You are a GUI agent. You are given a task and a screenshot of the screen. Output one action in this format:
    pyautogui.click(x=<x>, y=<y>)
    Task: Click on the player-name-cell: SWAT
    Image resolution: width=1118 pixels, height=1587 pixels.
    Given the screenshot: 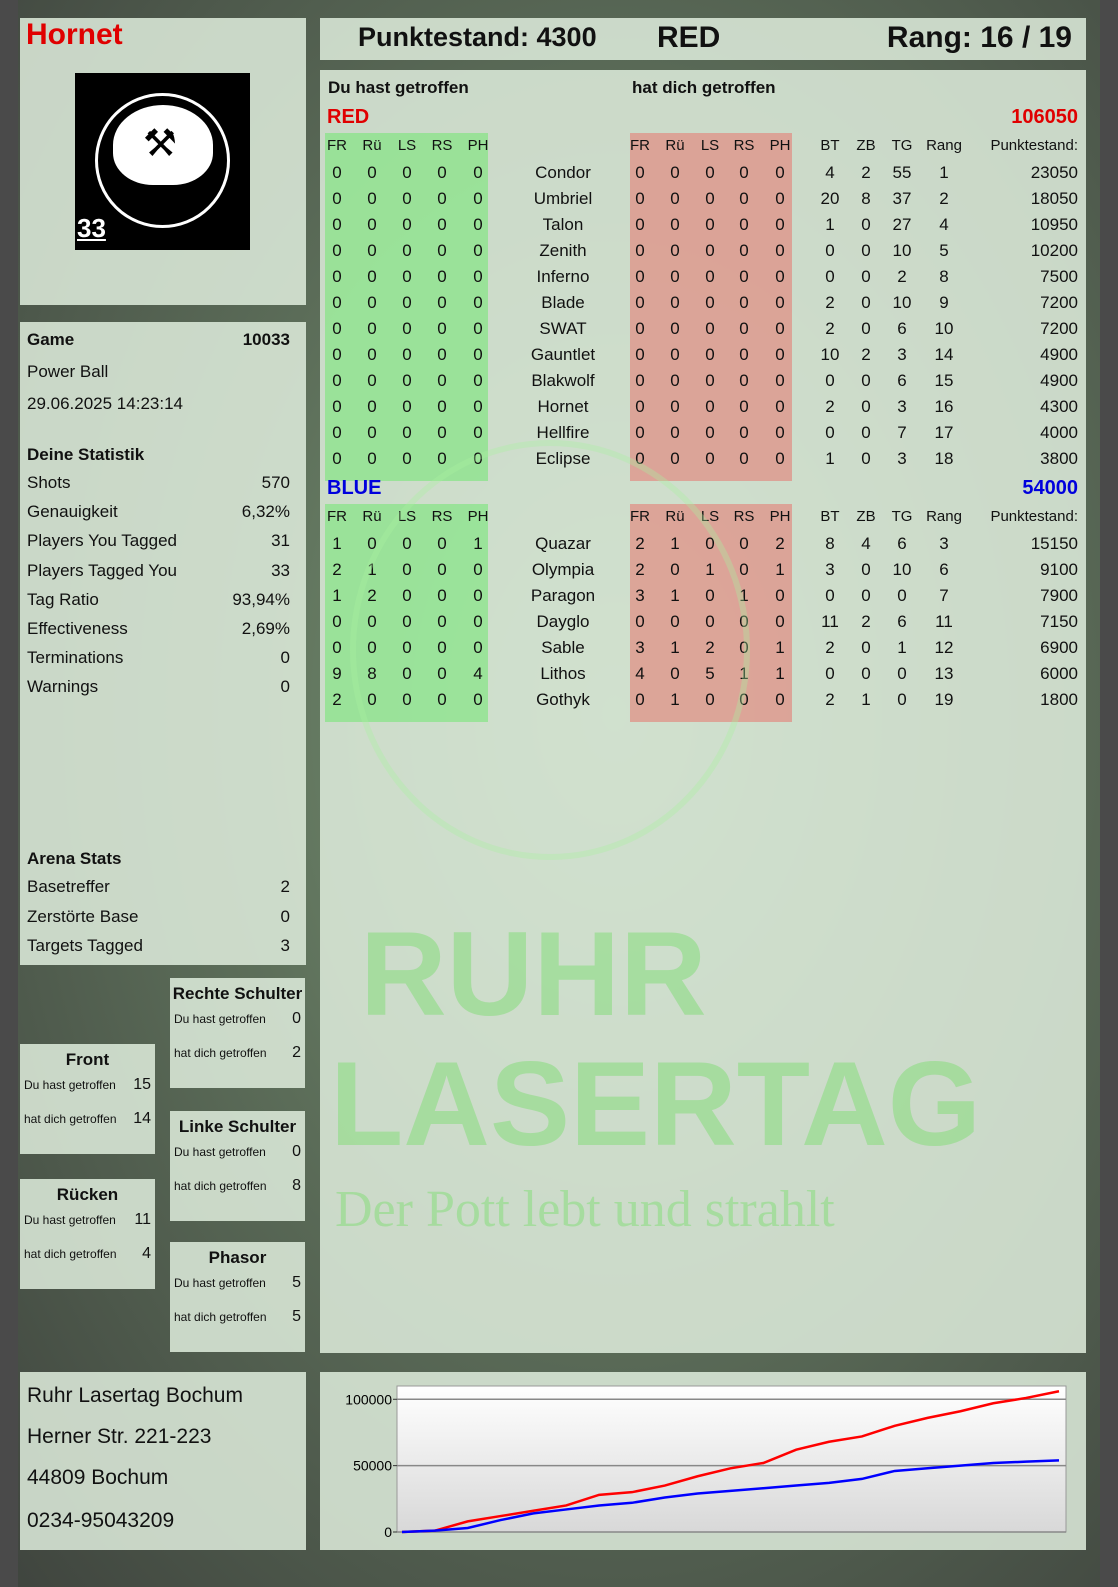 What is the action you would take?
    pyautogui.click(x=563, y=328)
    